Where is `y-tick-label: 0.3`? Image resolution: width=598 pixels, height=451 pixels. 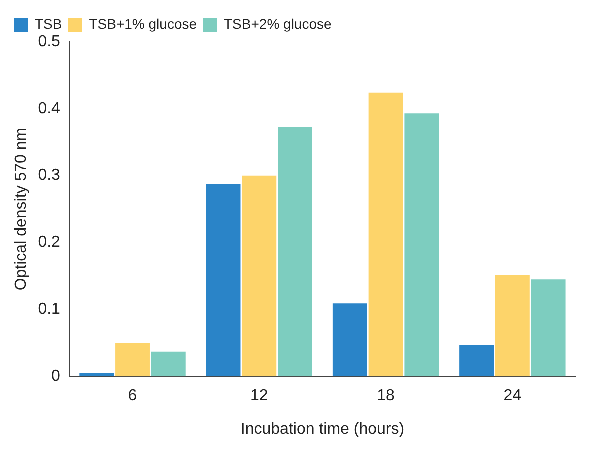 y-tick-label: 0.3 is located at coordinates (49, 175).